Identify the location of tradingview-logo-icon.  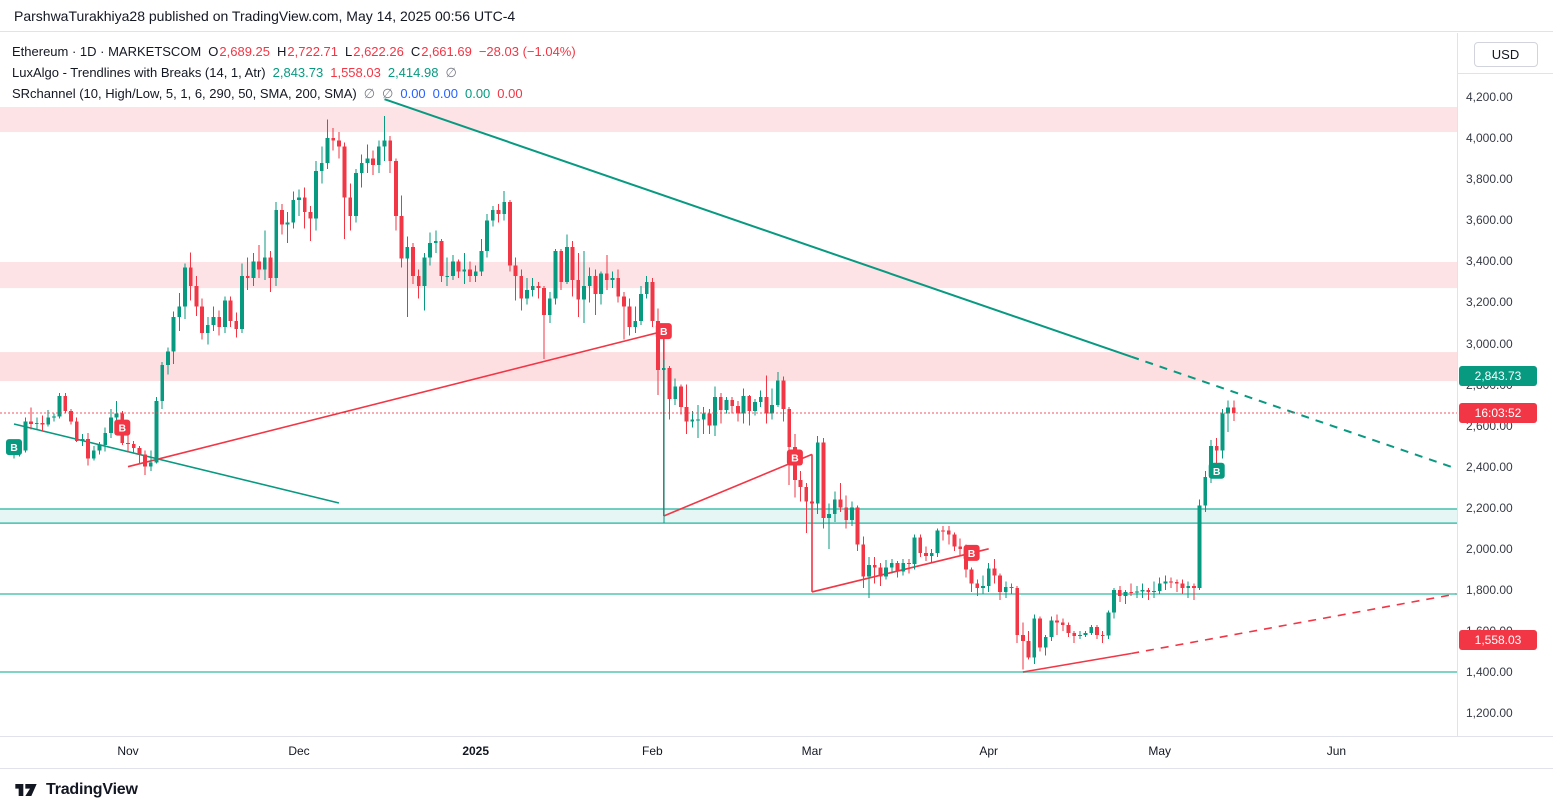
(26, 790).